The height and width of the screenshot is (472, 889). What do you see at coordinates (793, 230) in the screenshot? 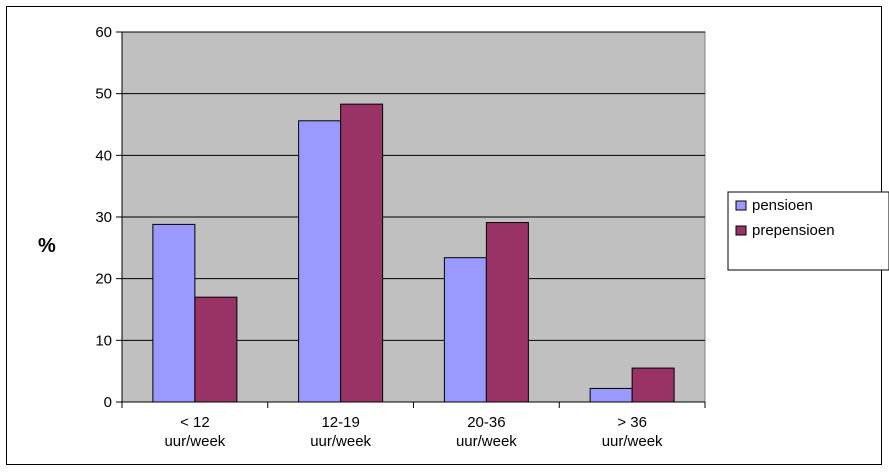
I see `legend-entry: prepensioen` at bounding box center [793, 230].